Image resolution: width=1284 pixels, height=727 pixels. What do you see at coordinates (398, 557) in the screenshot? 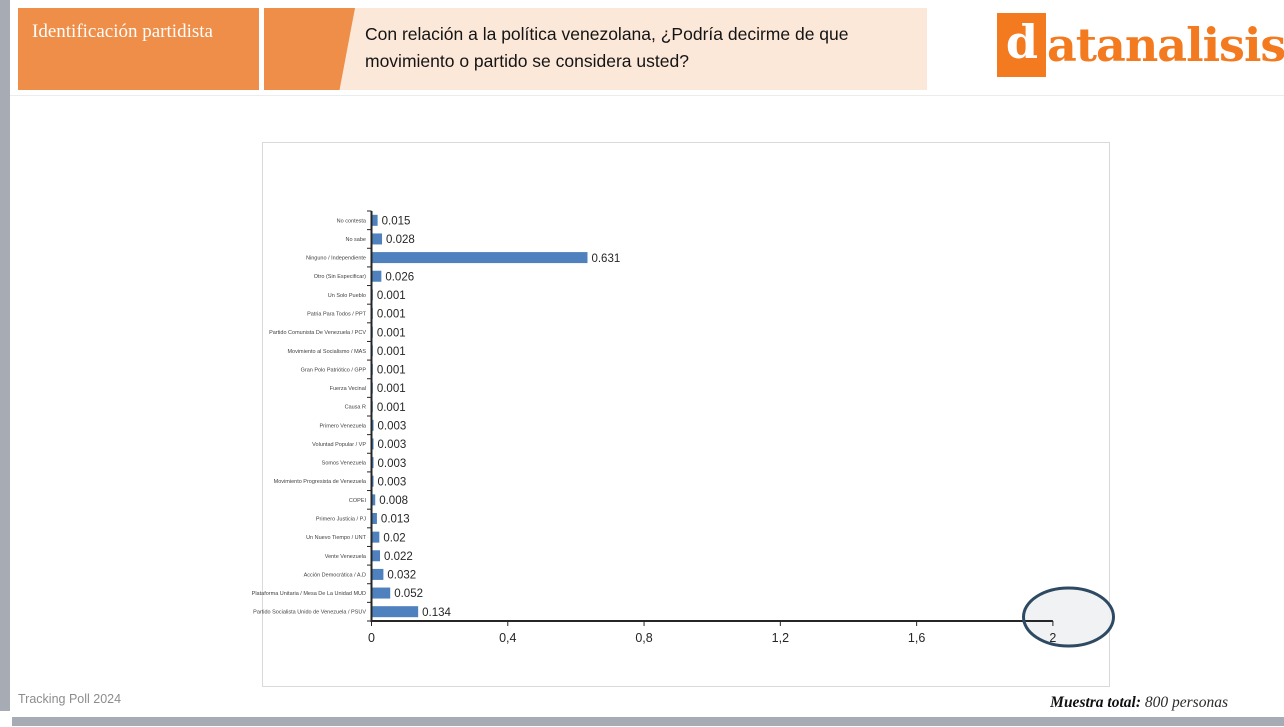
I see `value-label: 0.022` at bounding box center [398, 557].